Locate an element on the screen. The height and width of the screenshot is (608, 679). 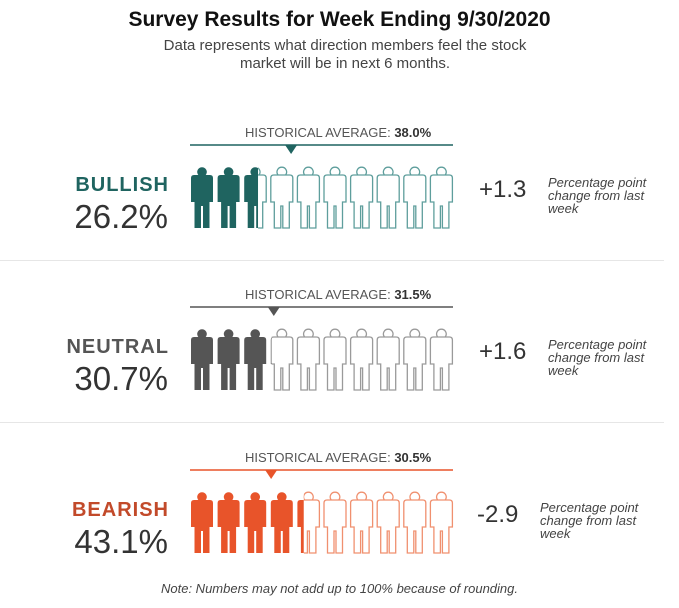
bullish-change: +1.3 is located at coordinates (503, 189).